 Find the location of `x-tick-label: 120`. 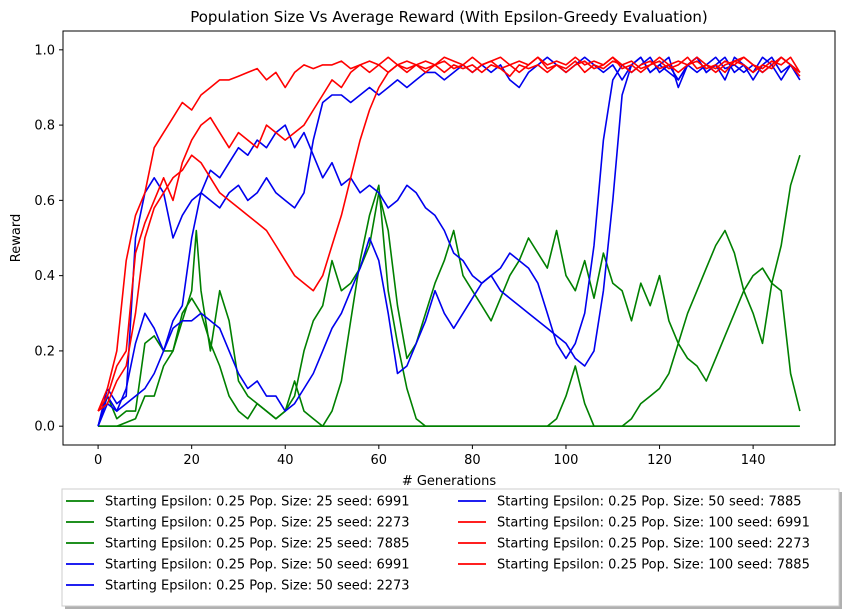

x-tick-label: 120 is located at coordinates (659, 460).